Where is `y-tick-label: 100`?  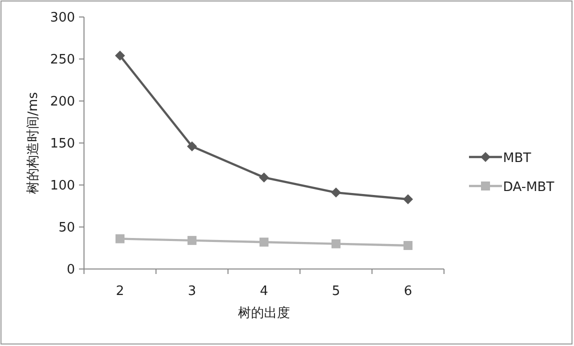 y-tick-label: 100 is located at coordinates (62, 186).